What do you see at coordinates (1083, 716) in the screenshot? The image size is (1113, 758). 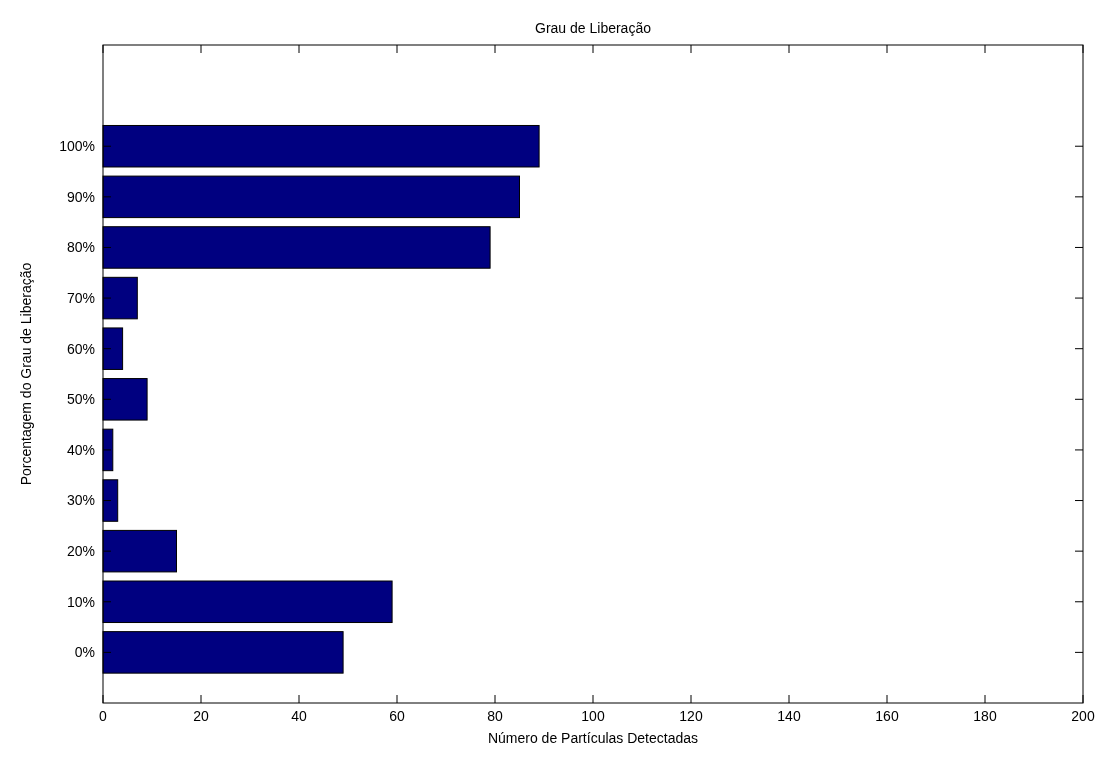 I see `x-tick-label: 200` at bounding box center [1083, 716].